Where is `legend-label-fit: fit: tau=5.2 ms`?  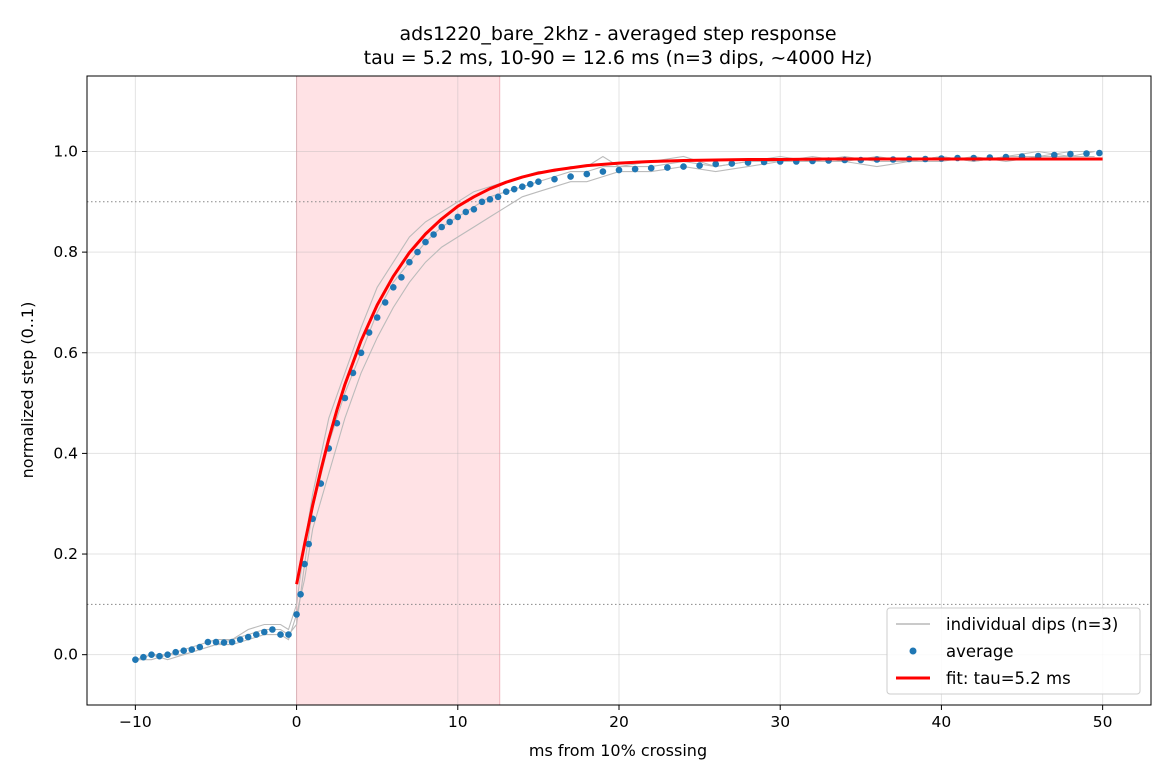 legend-label-fit: fit: tau=5.2 ms is located at coordinates (1008, 678).